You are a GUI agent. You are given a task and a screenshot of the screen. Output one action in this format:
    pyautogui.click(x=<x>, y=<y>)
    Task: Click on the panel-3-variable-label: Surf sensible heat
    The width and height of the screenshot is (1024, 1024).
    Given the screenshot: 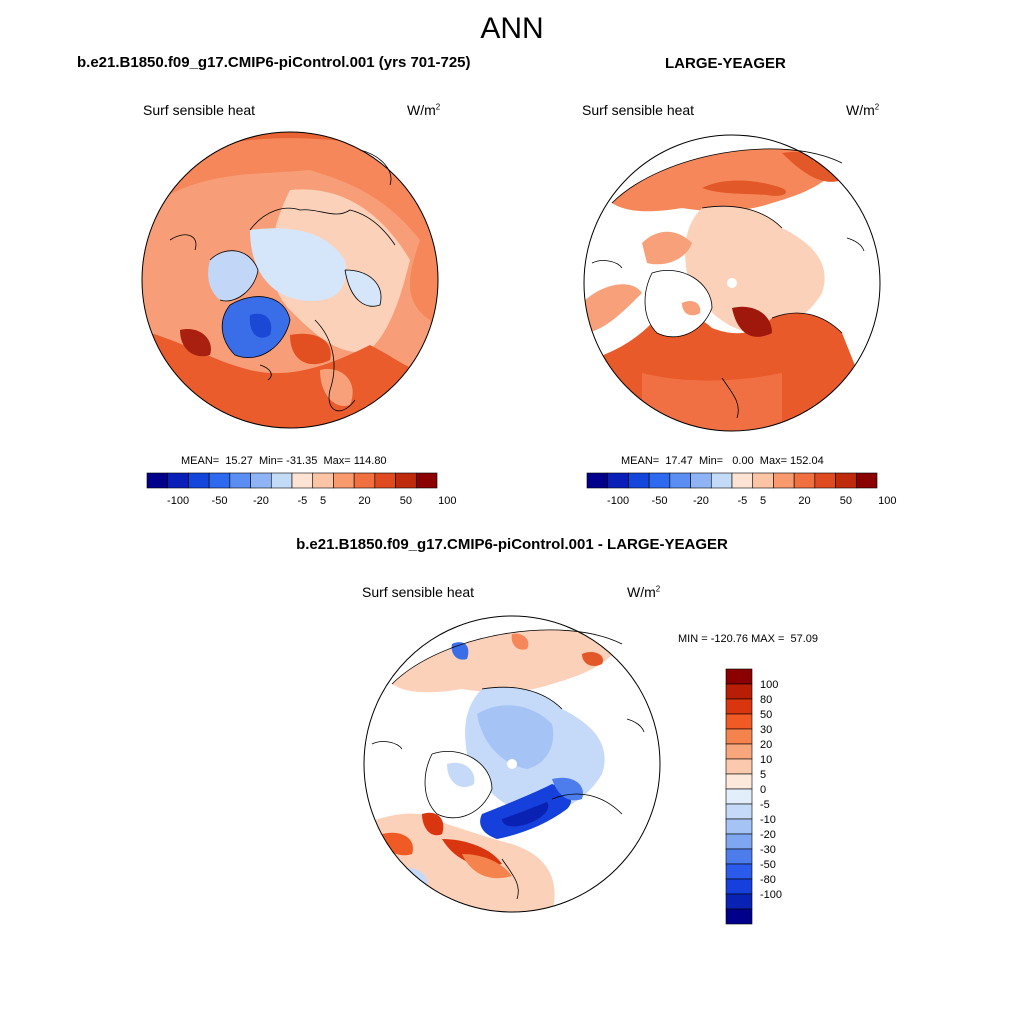 What is the action you would take?
    pyautogui.click(x=418, y=592)
    